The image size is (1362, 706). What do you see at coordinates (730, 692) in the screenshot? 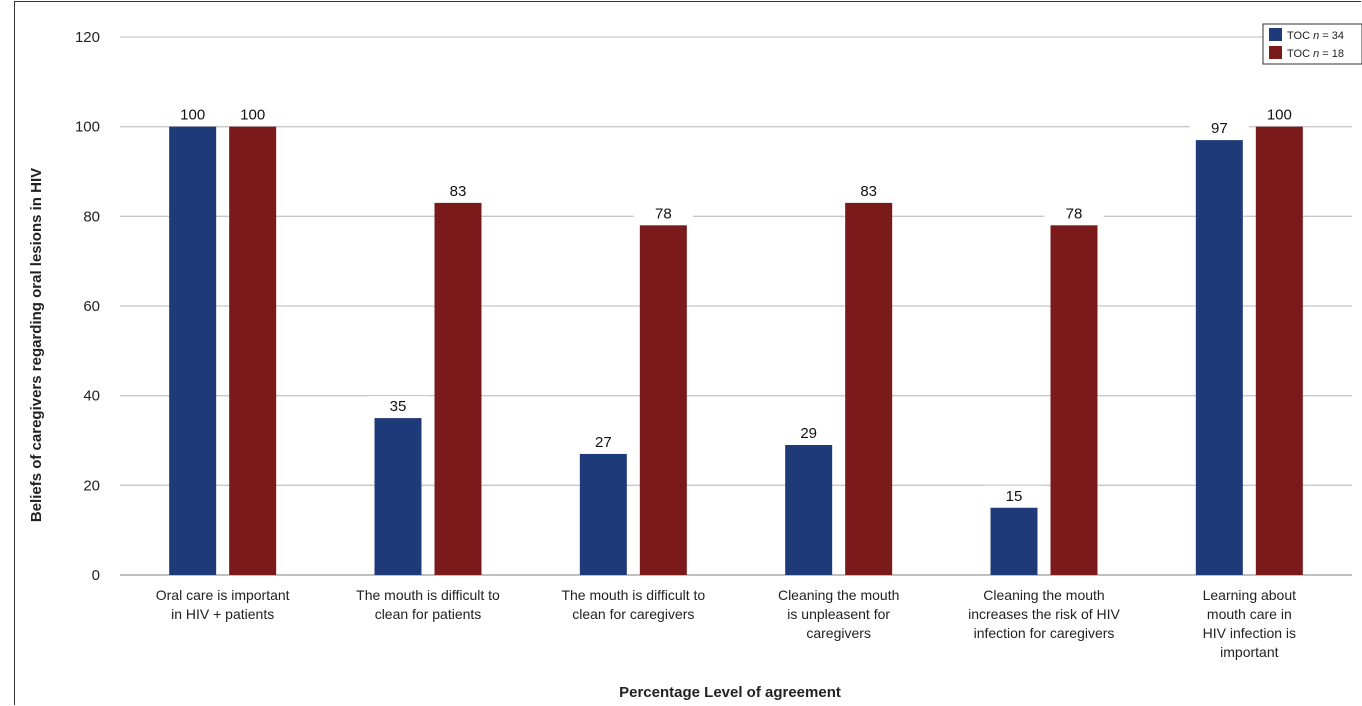
I see `x-axis-title: Percentage Level of agreement` at bounding box center [730, 692].